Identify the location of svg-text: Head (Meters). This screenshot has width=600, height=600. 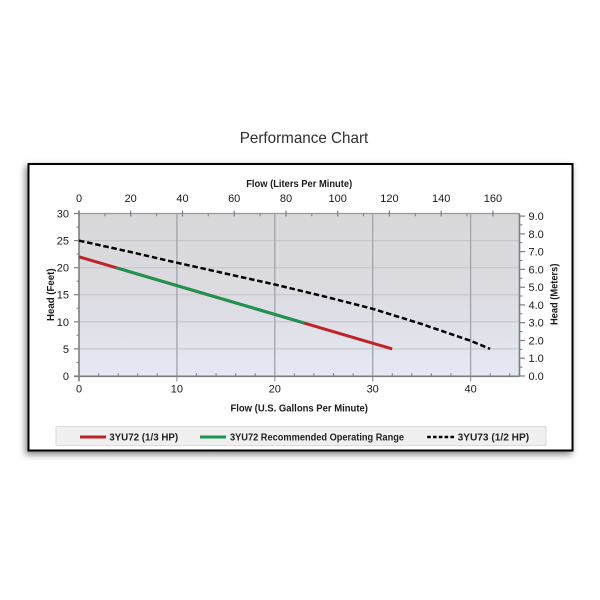
(555, 295).